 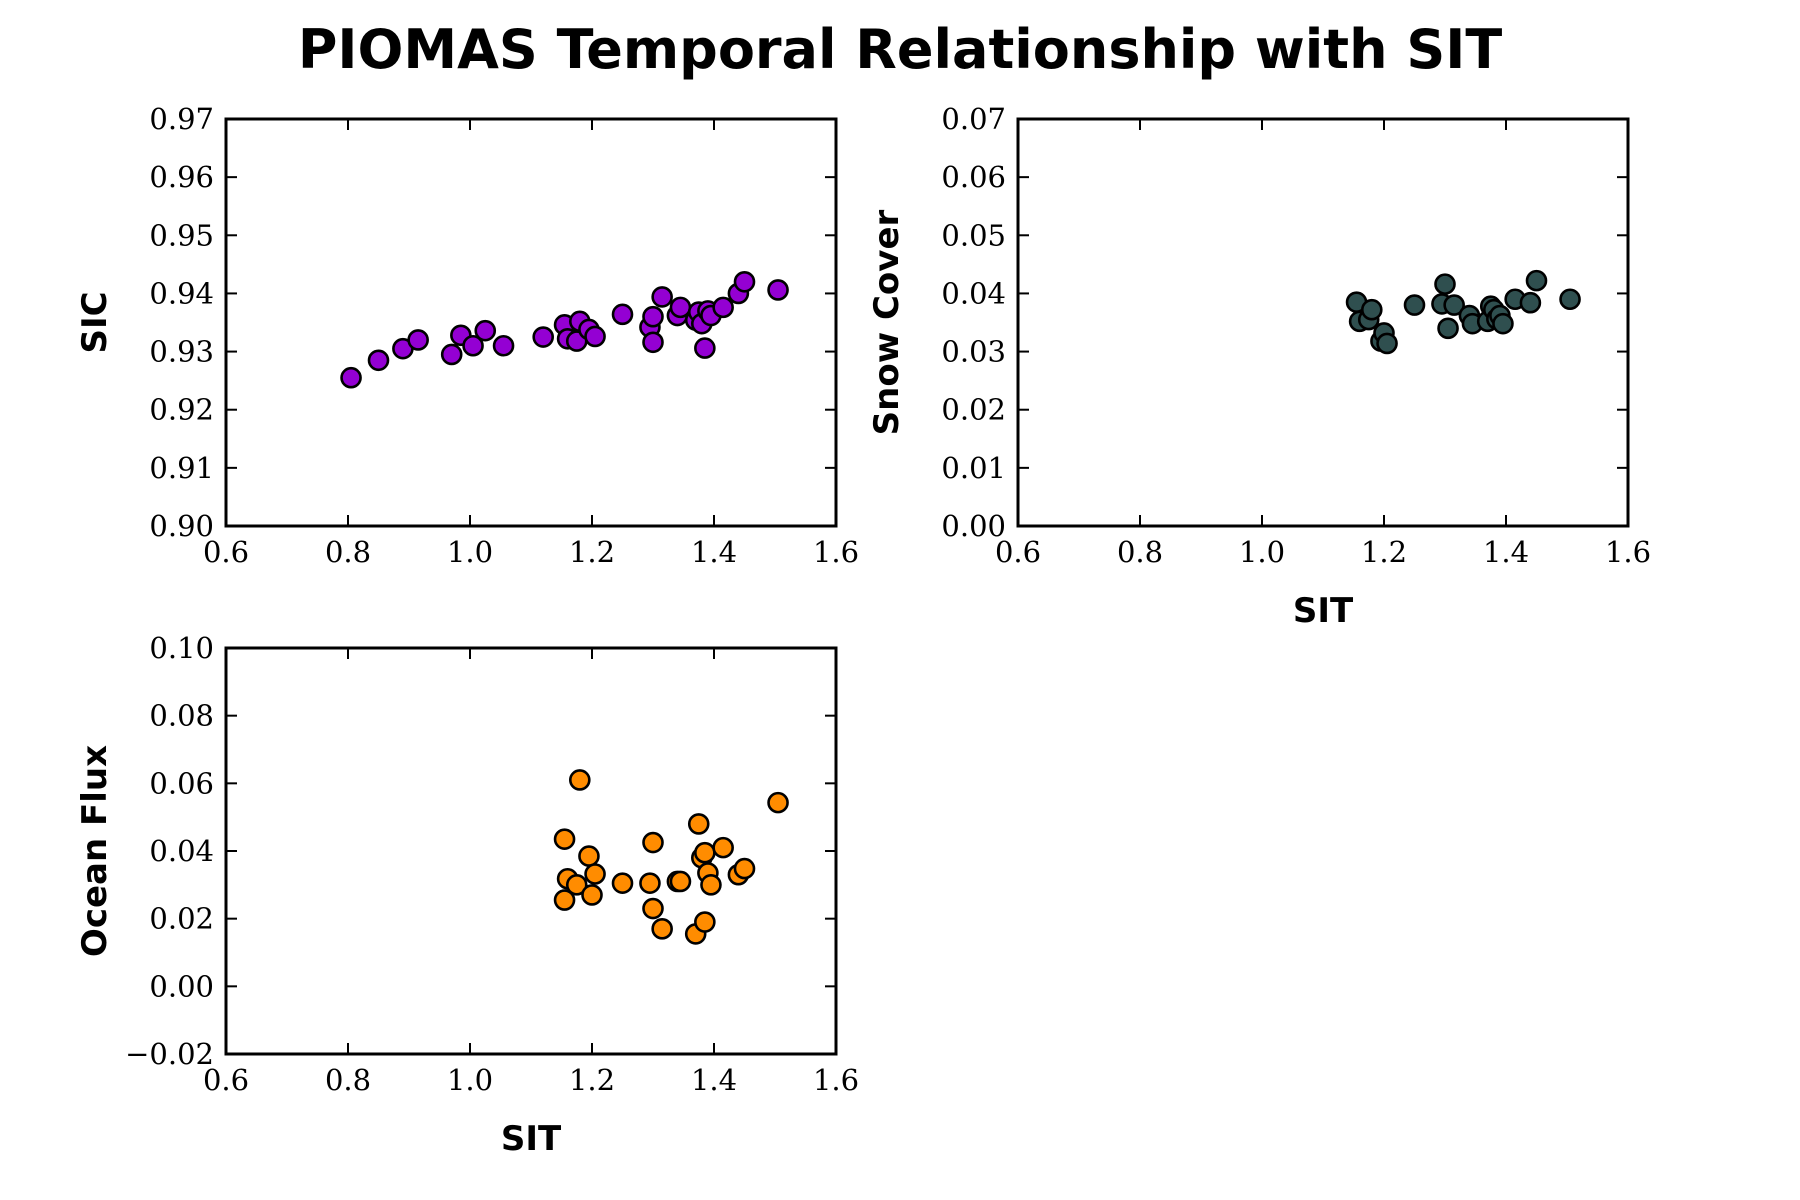 I want to click on y-tick-label: 0.08, so click(x=181, y=716).